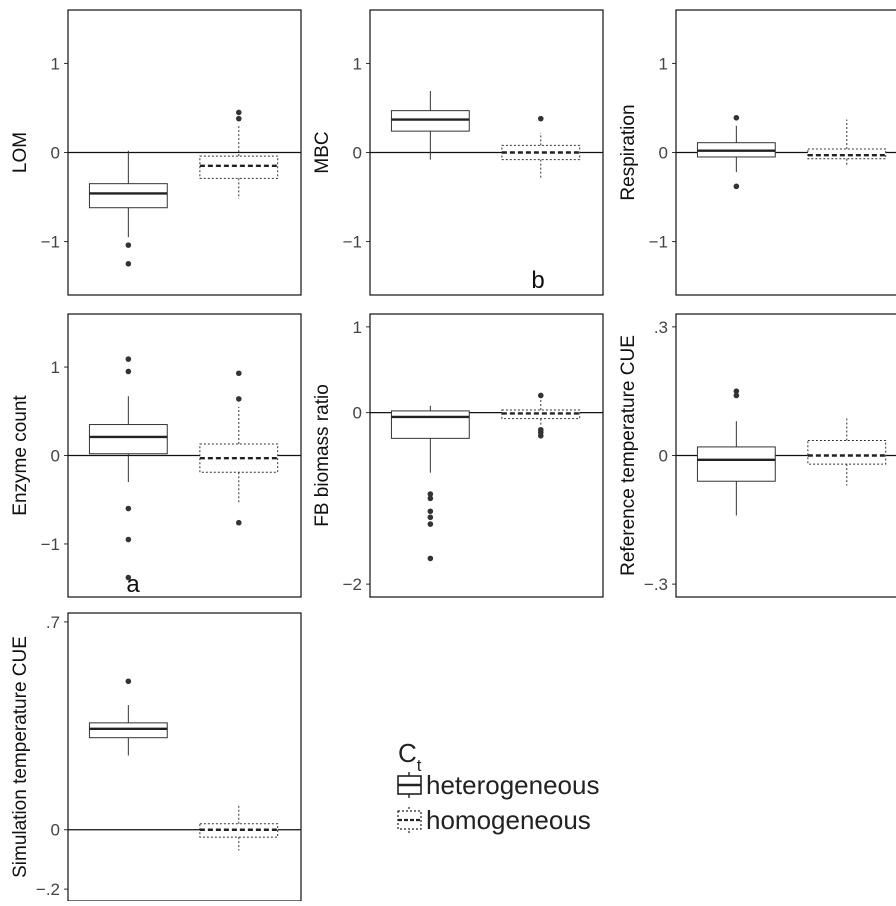  I want to click on y-tick-label: .3, so click(661, 327).